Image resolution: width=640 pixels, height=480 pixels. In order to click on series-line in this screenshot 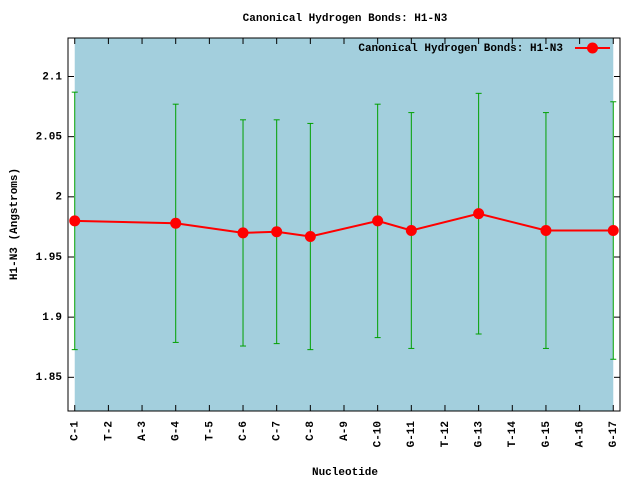, I will do `click(344, 225)`.